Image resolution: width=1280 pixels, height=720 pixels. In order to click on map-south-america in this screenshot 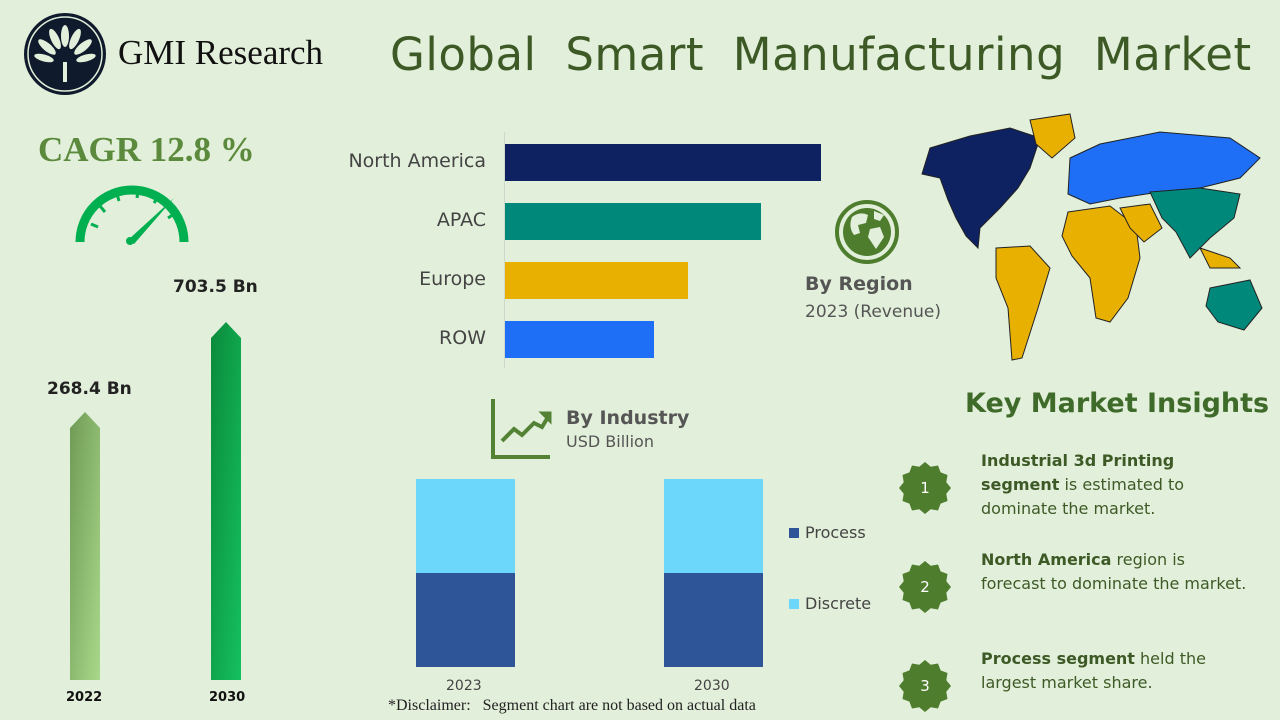, I will do `click(1023, 303)`.